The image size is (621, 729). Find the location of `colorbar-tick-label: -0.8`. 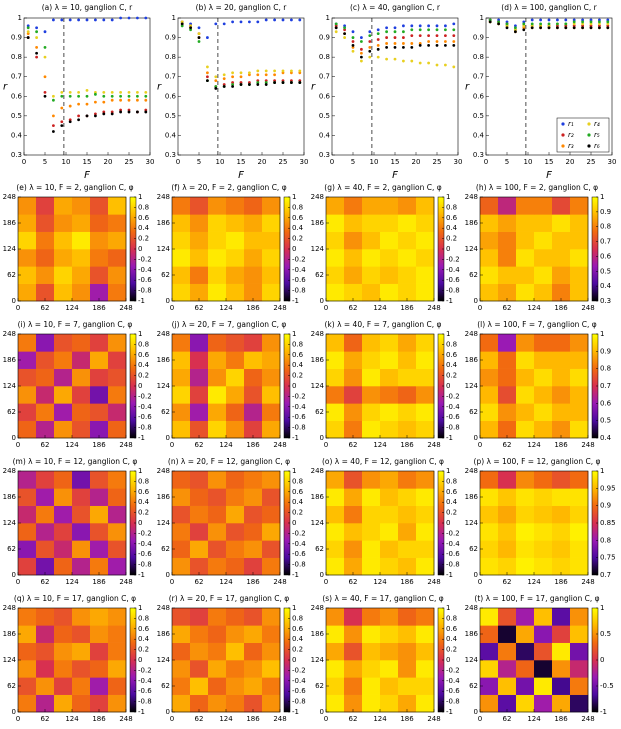

colorbar-tick-label: -0.8 is located at coordinates (145, 702).